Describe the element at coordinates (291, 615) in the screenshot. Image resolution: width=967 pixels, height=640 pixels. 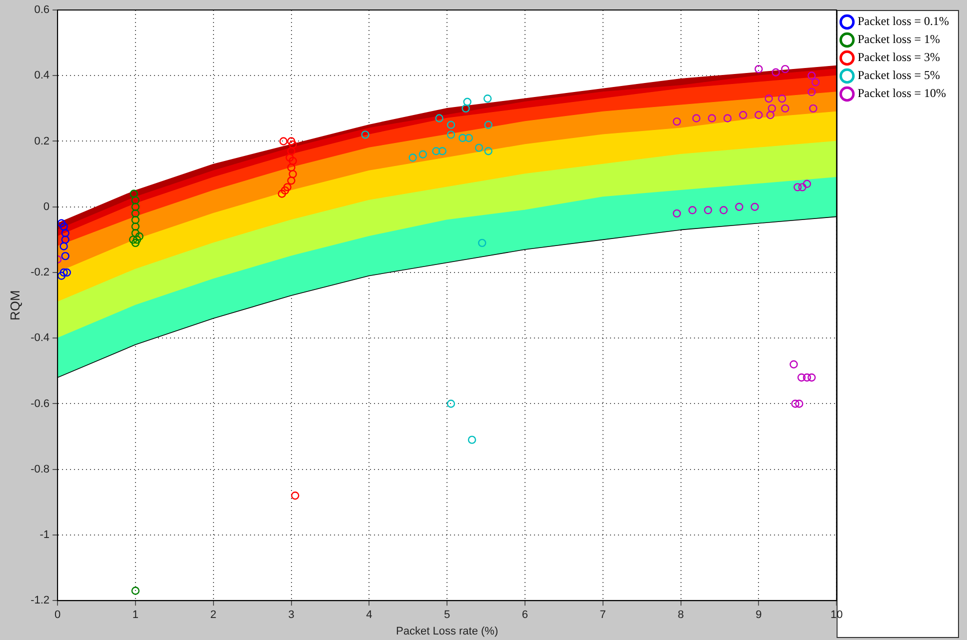
I see `x-tick-label: 3` at that location.